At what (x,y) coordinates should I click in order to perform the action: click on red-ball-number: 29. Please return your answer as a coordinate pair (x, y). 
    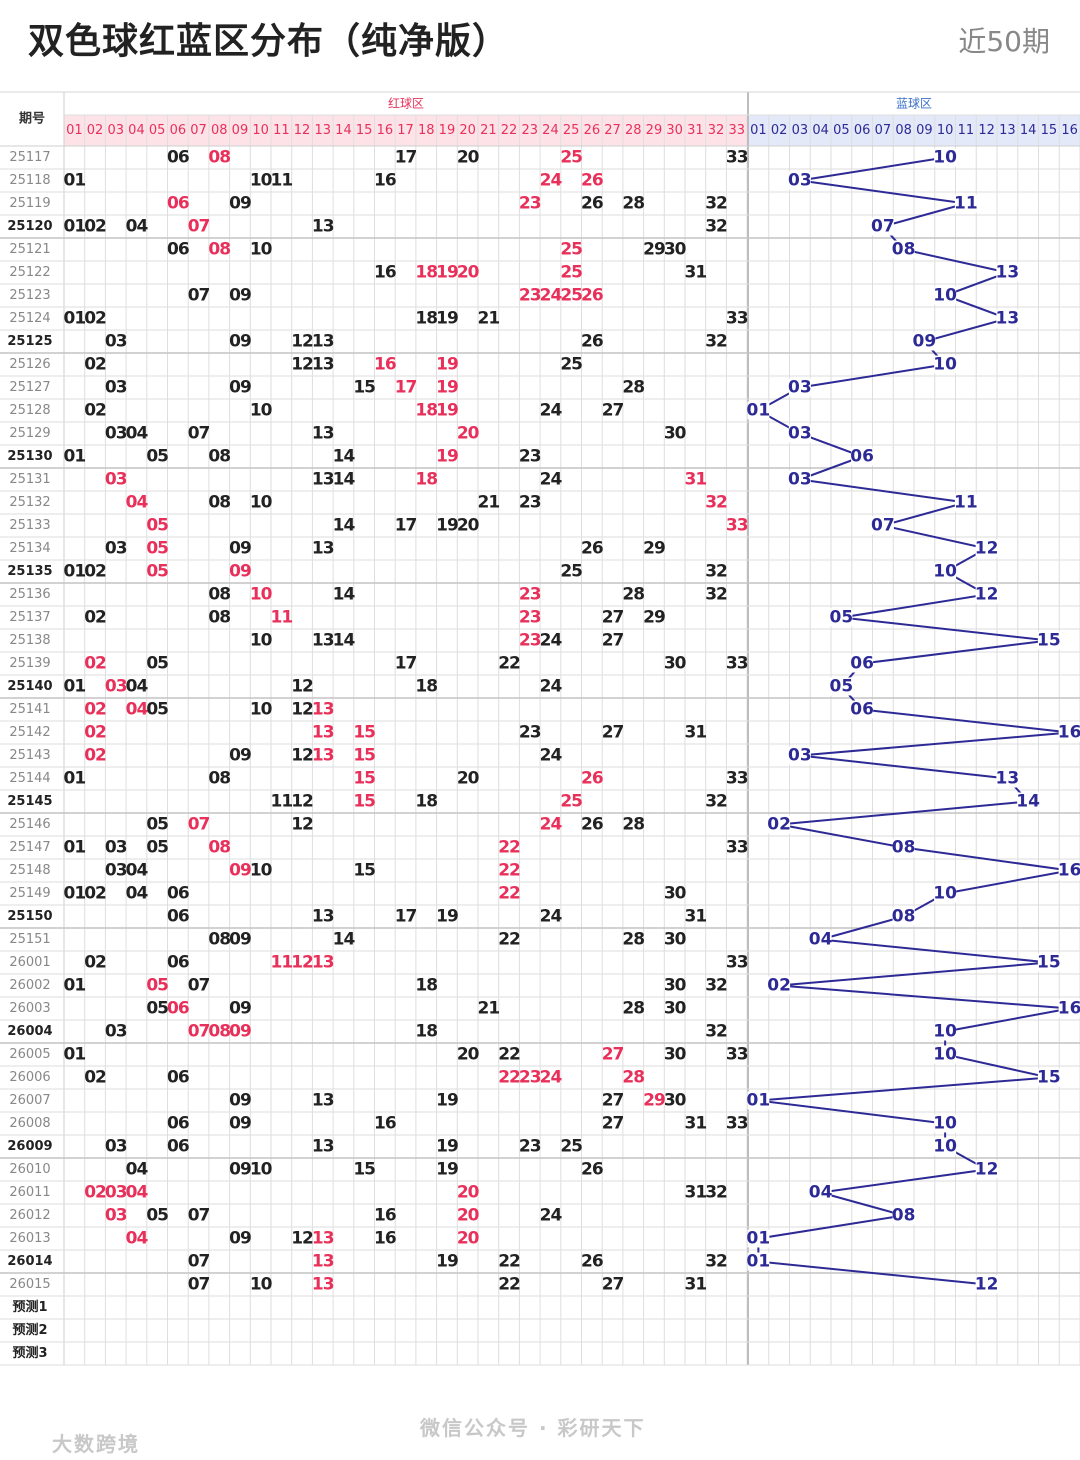
    Looking at the image, I should click on (654, 1101).